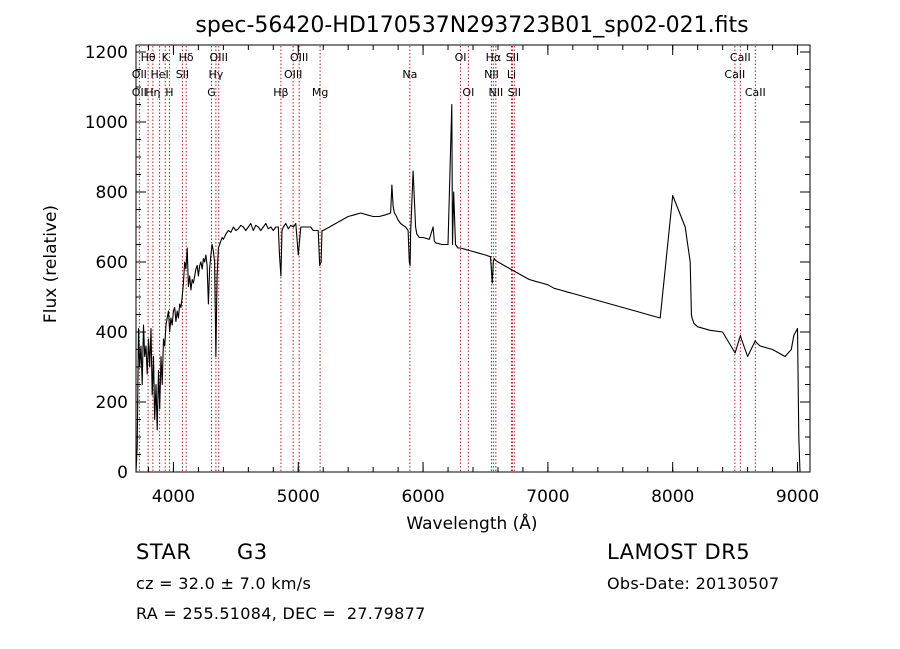  What do you see at coordinates (409, 74) in the screenshot?
I see `line-id-label: Na` at bounding box center [409, 74].